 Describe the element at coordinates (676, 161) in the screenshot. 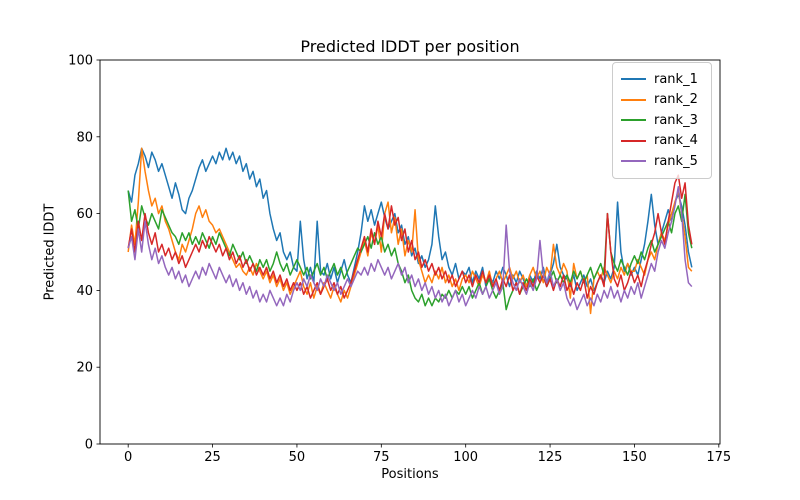

I see `legend-label: rank_5` at that location.